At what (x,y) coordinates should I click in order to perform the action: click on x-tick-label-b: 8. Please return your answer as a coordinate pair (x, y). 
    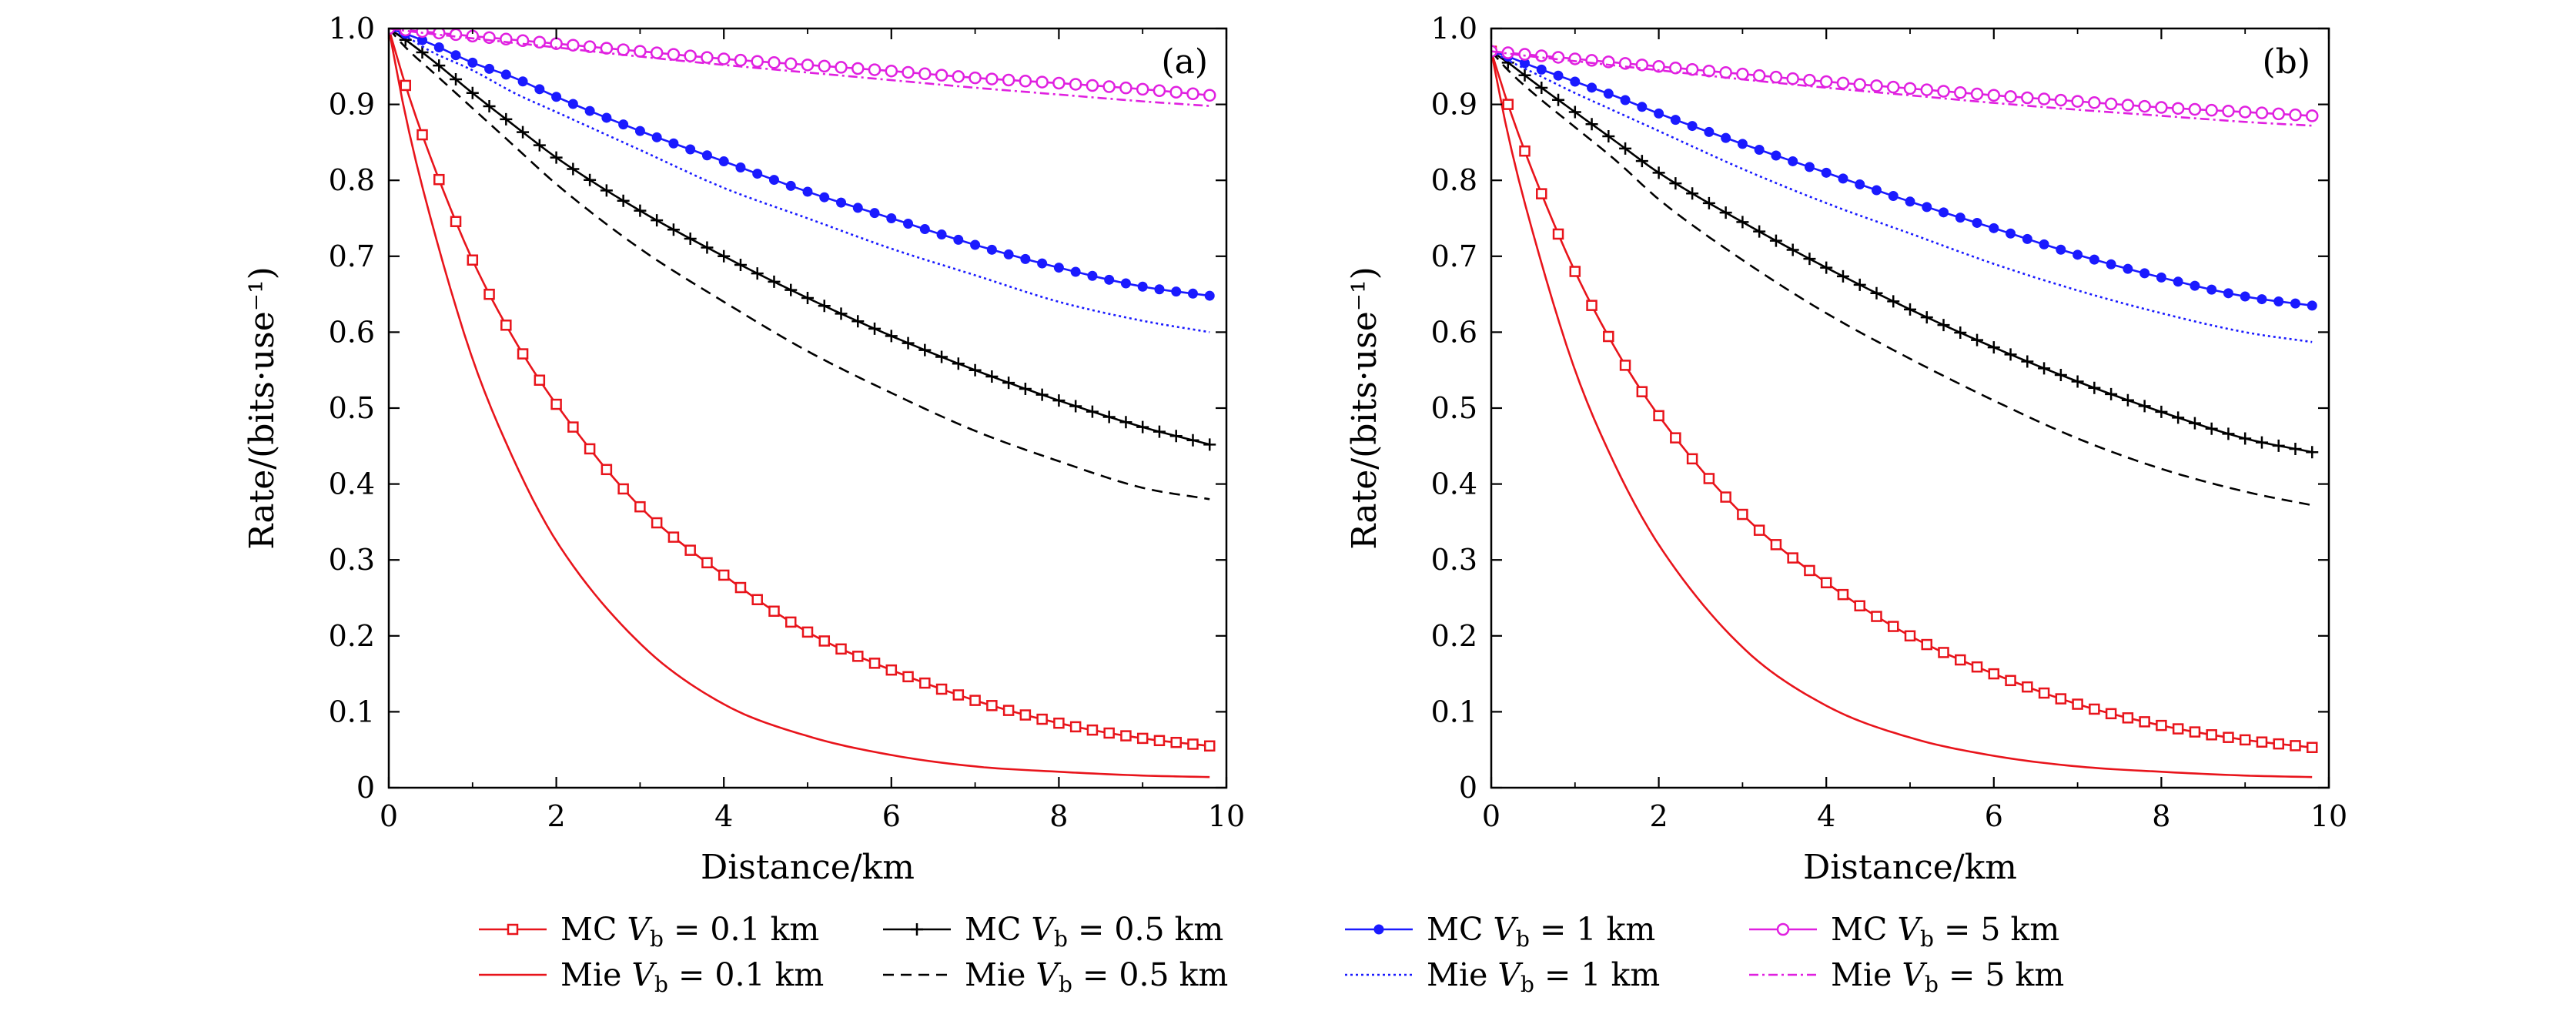
    Looking at the image, I should click on (2161, 816).